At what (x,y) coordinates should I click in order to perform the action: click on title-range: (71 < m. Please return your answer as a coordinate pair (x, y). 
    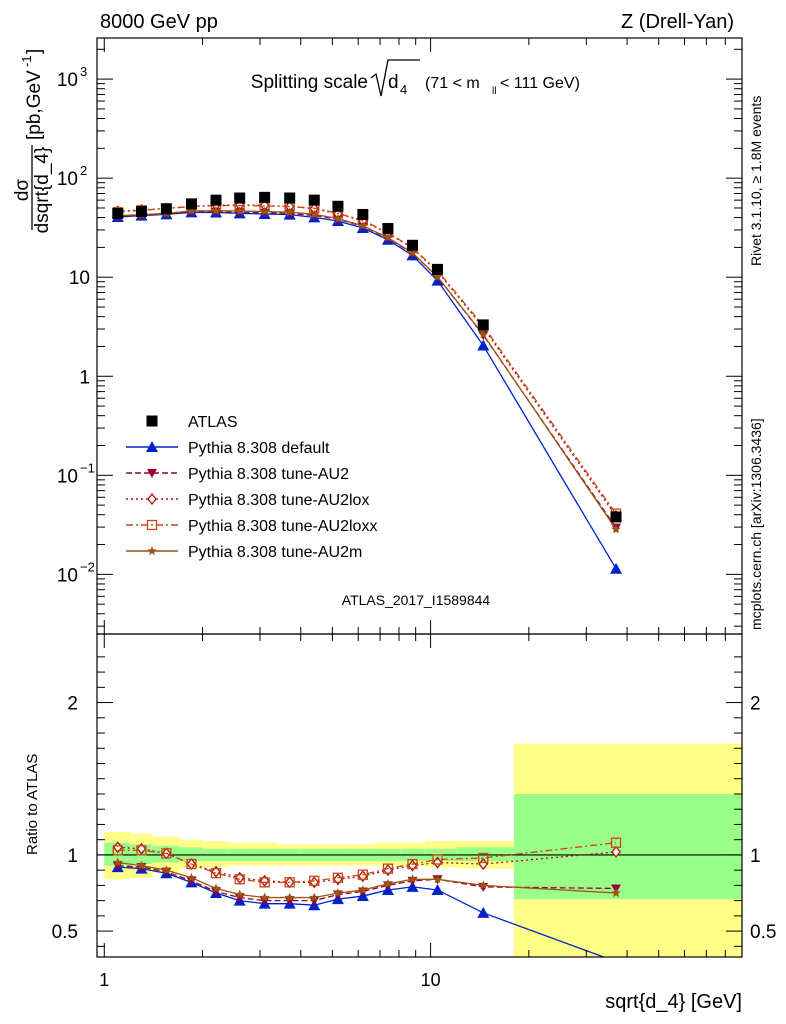
    Looking at the image, I should click on (452, 83).